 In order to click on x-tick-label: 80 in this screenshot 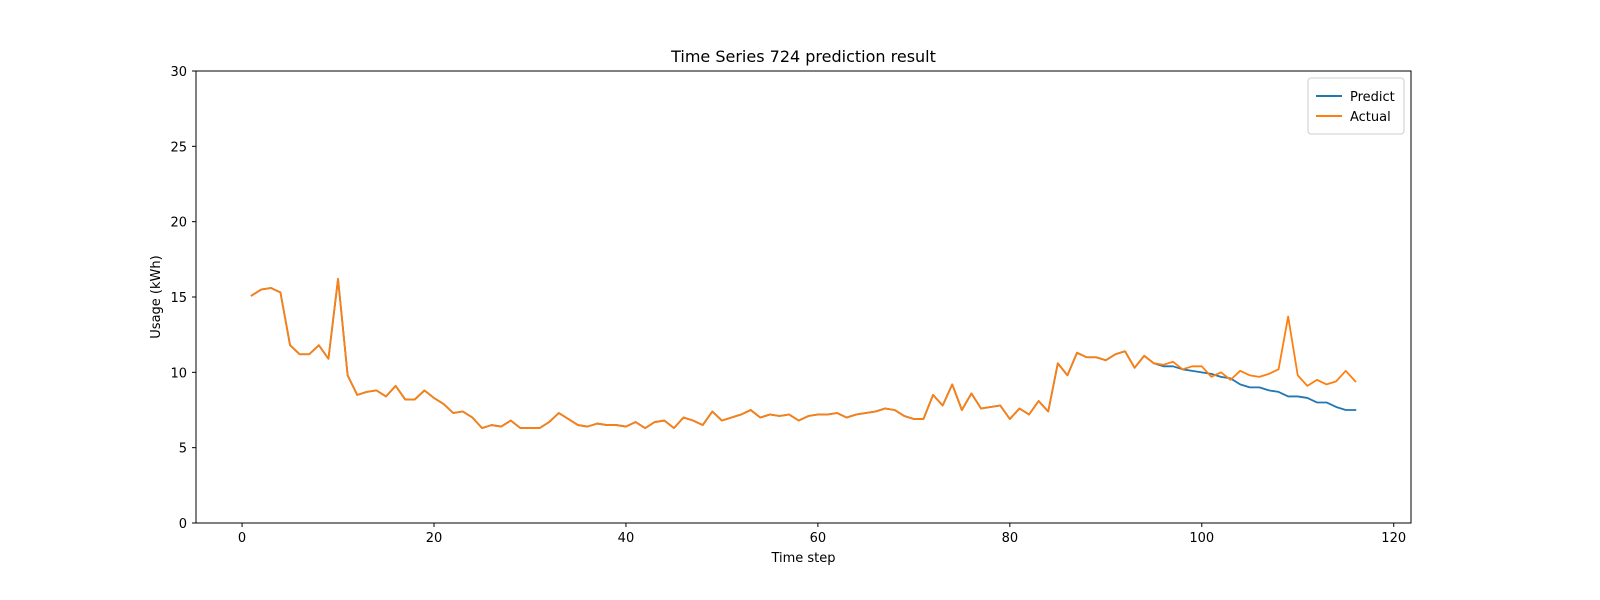, I will do `click(1010, 538)`.